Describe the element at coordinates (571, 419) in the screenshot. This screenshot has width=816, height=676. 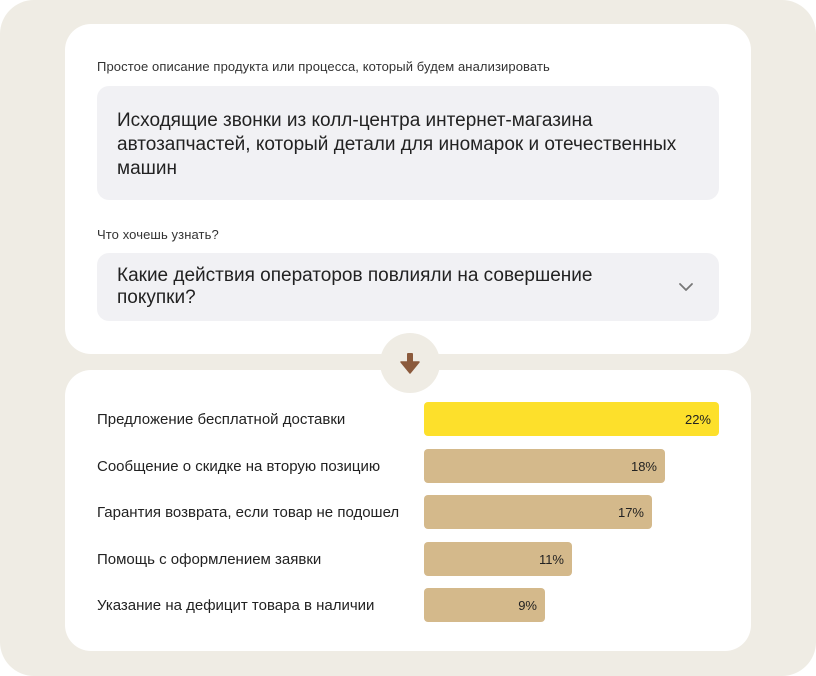
I see `result-bar: 22%` at that location.